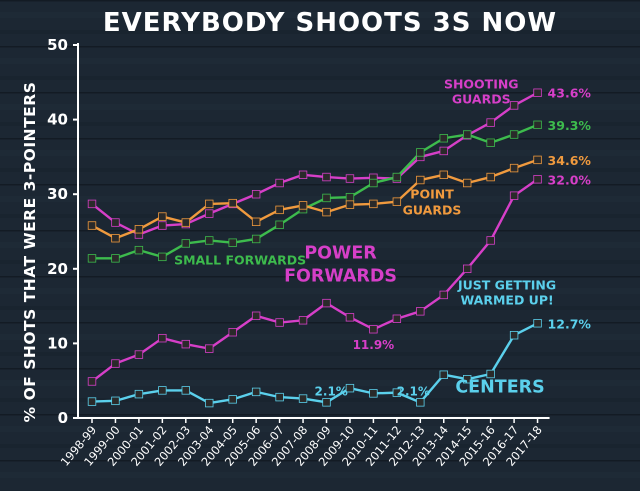 This screenshot has width=640, height=491. What do you see at coordinates (57, 269) in the screenshot?
I see `y-tick-label: 20` at bounding box center [57, 269].